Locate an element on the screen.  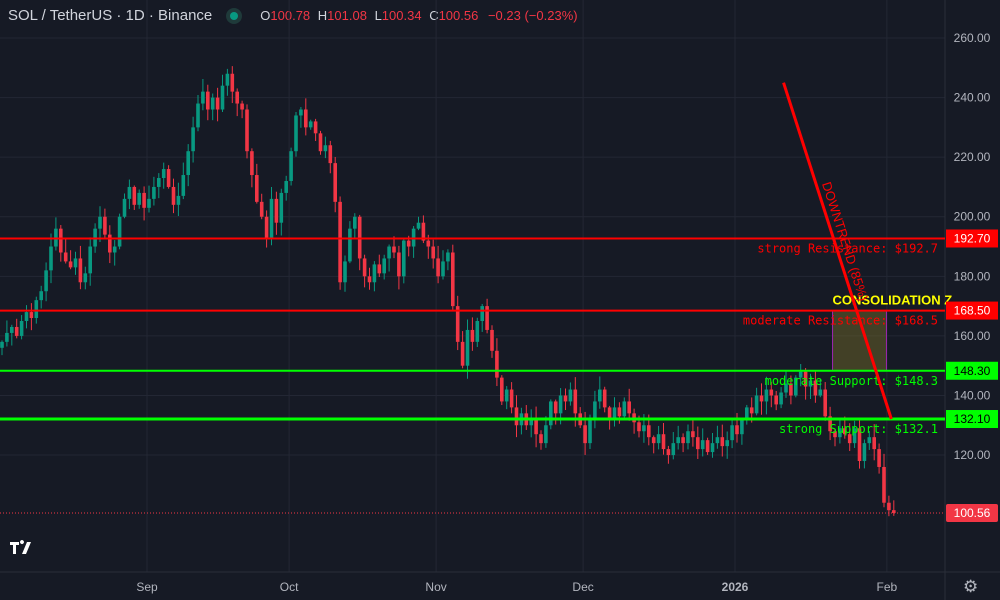
current-price-text: 100.56 is located at coordinates (972, 513).